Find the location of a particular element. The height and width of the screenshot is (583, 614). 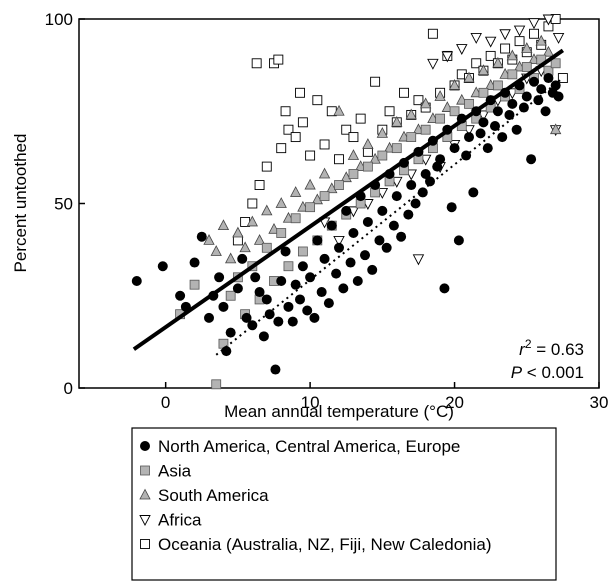

legend-item: Asia is located at coordinates (166, 471).